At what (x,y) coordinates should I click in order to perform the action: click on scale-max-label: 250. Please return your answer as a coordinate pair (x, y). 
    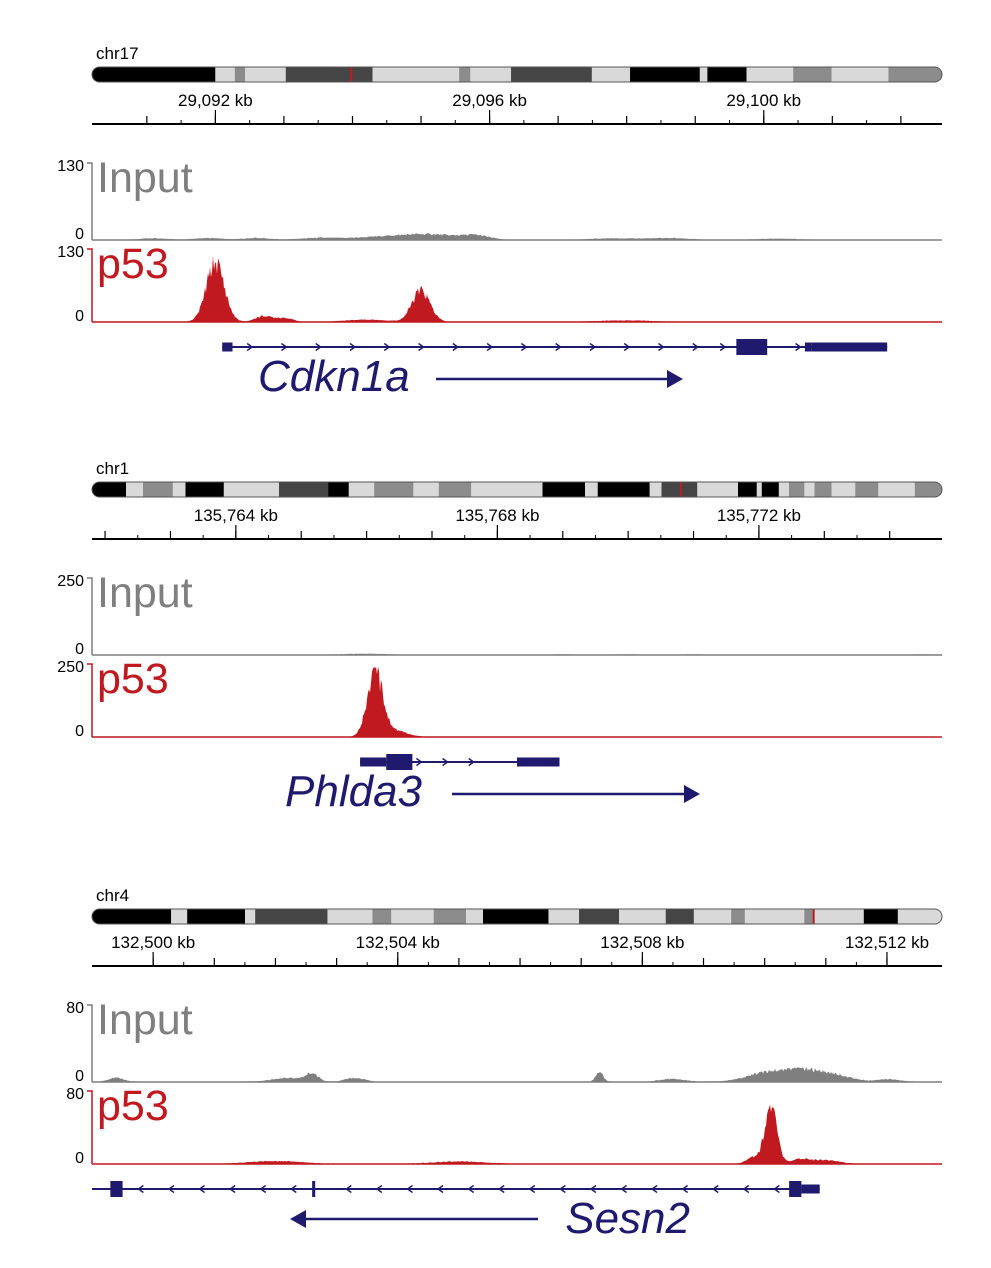
    Looking at the image, I should click on (70, 581).